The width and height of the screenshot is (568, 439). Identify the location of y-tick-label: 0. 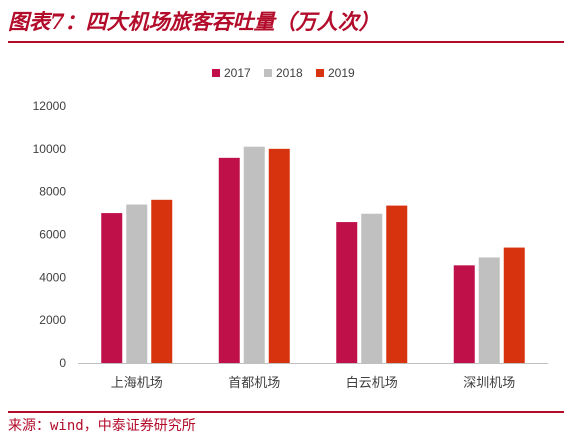
(62, 363).